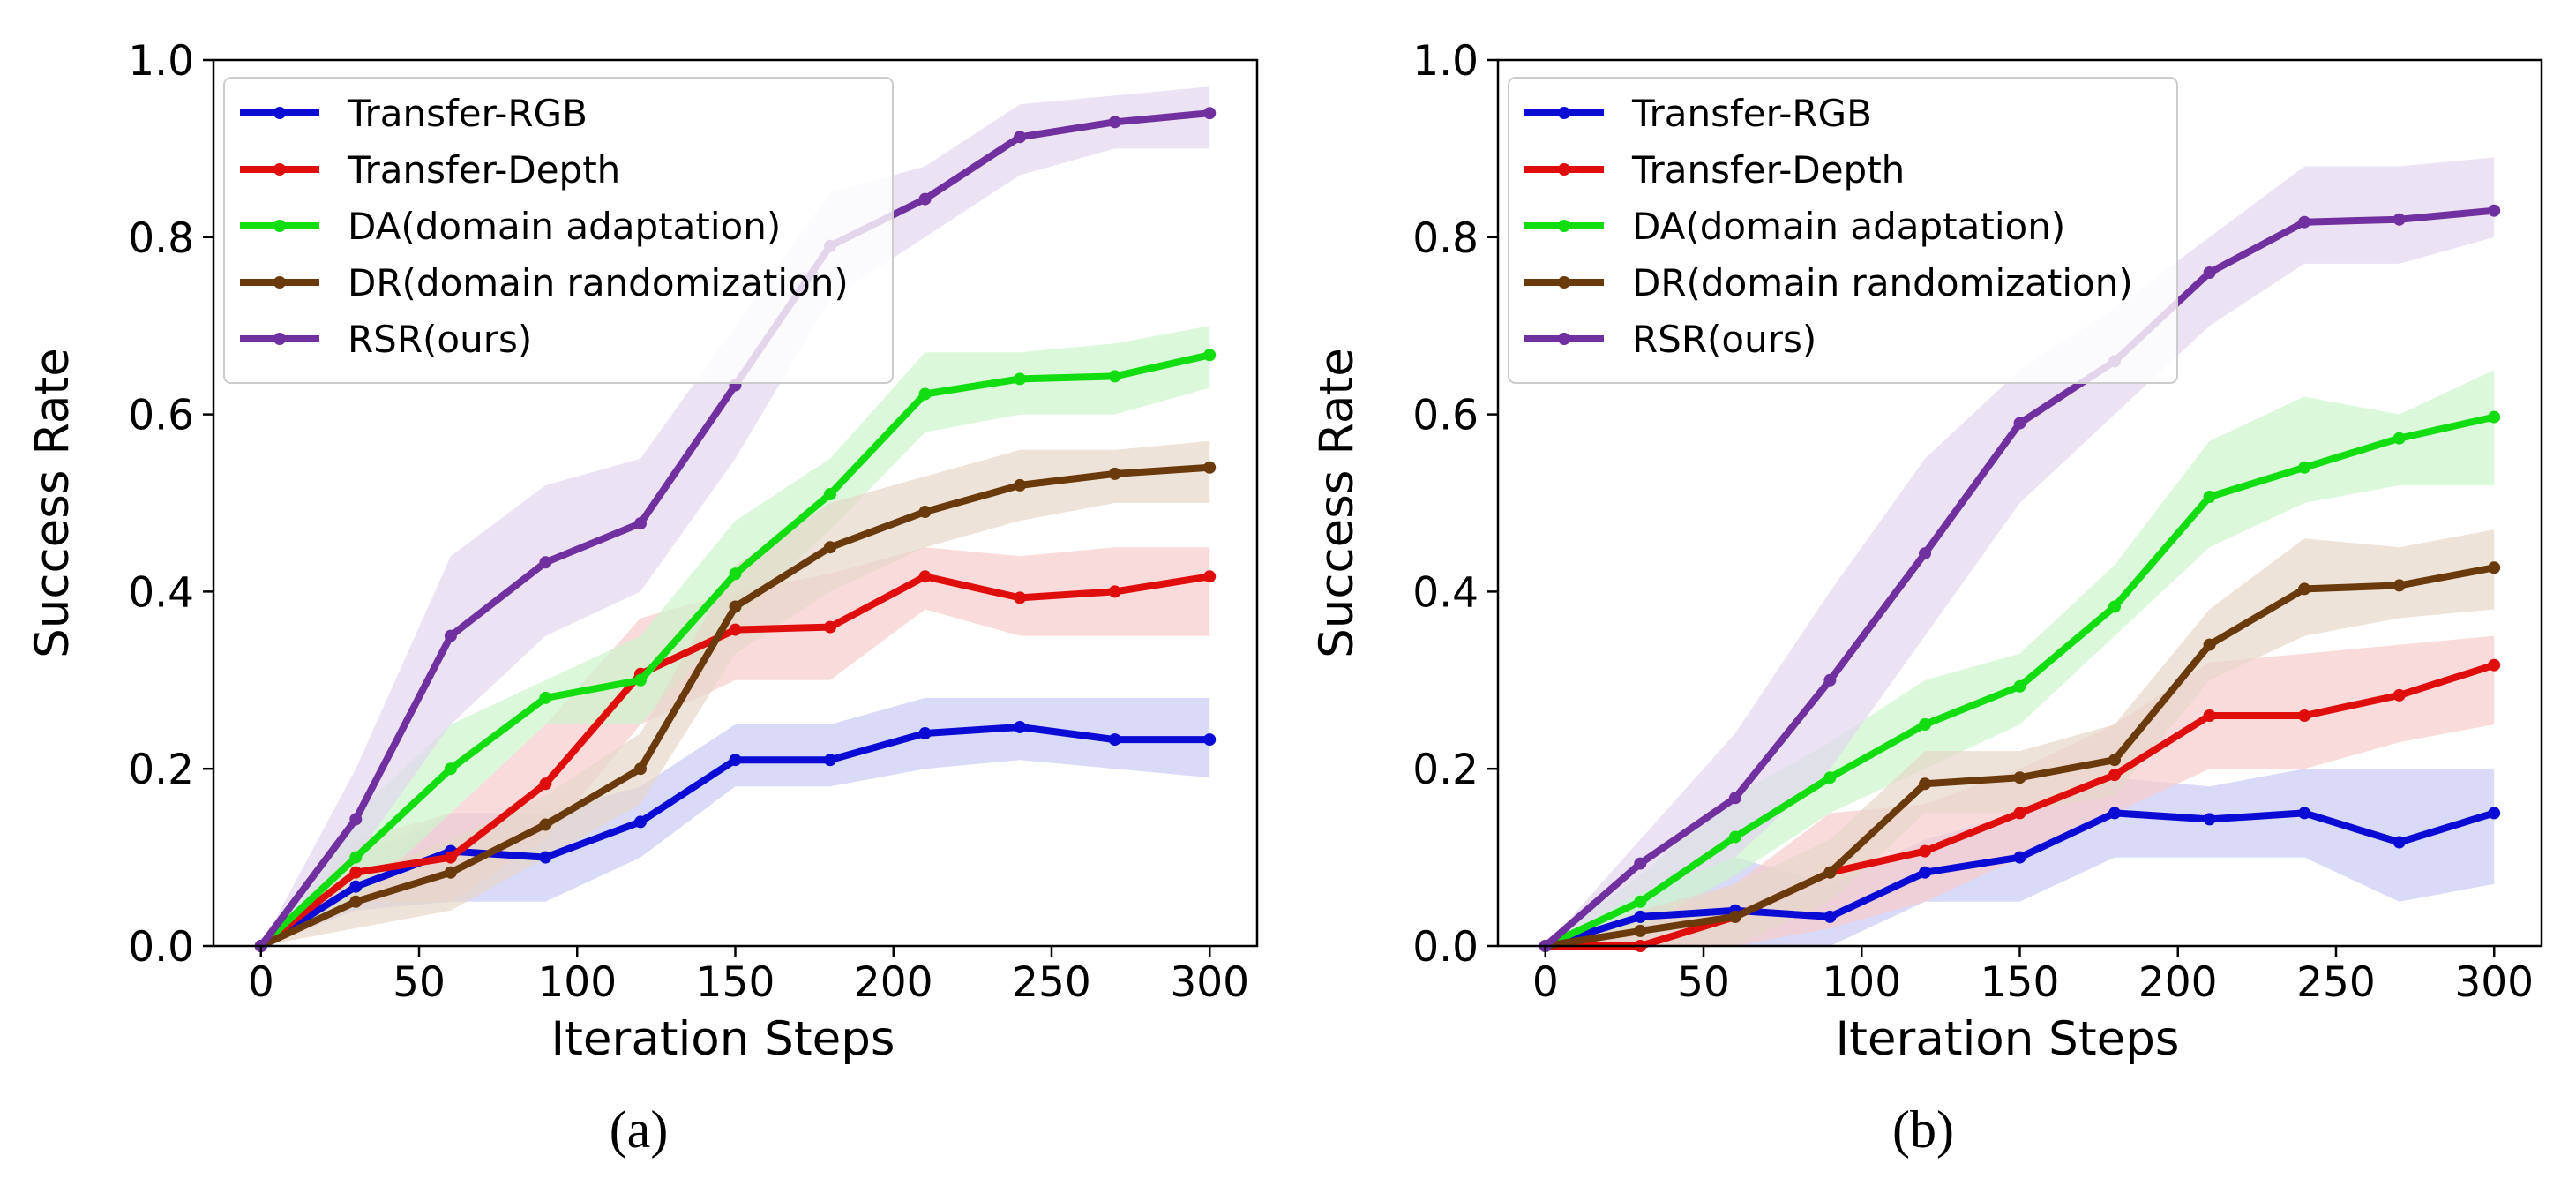  Describe the element at coordinates (1455, 505) in the screenshot. I see `y-axis: 0.0 0.2 0.4 0.6 0.8 1.0` at that location.